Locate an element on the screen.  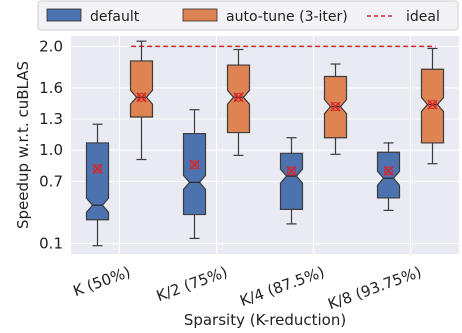
x-tick-labels: K (50%) K/2 (75%) K/4 (87.5%)K/8 (93.75%) is located at coordinates (247, 288).